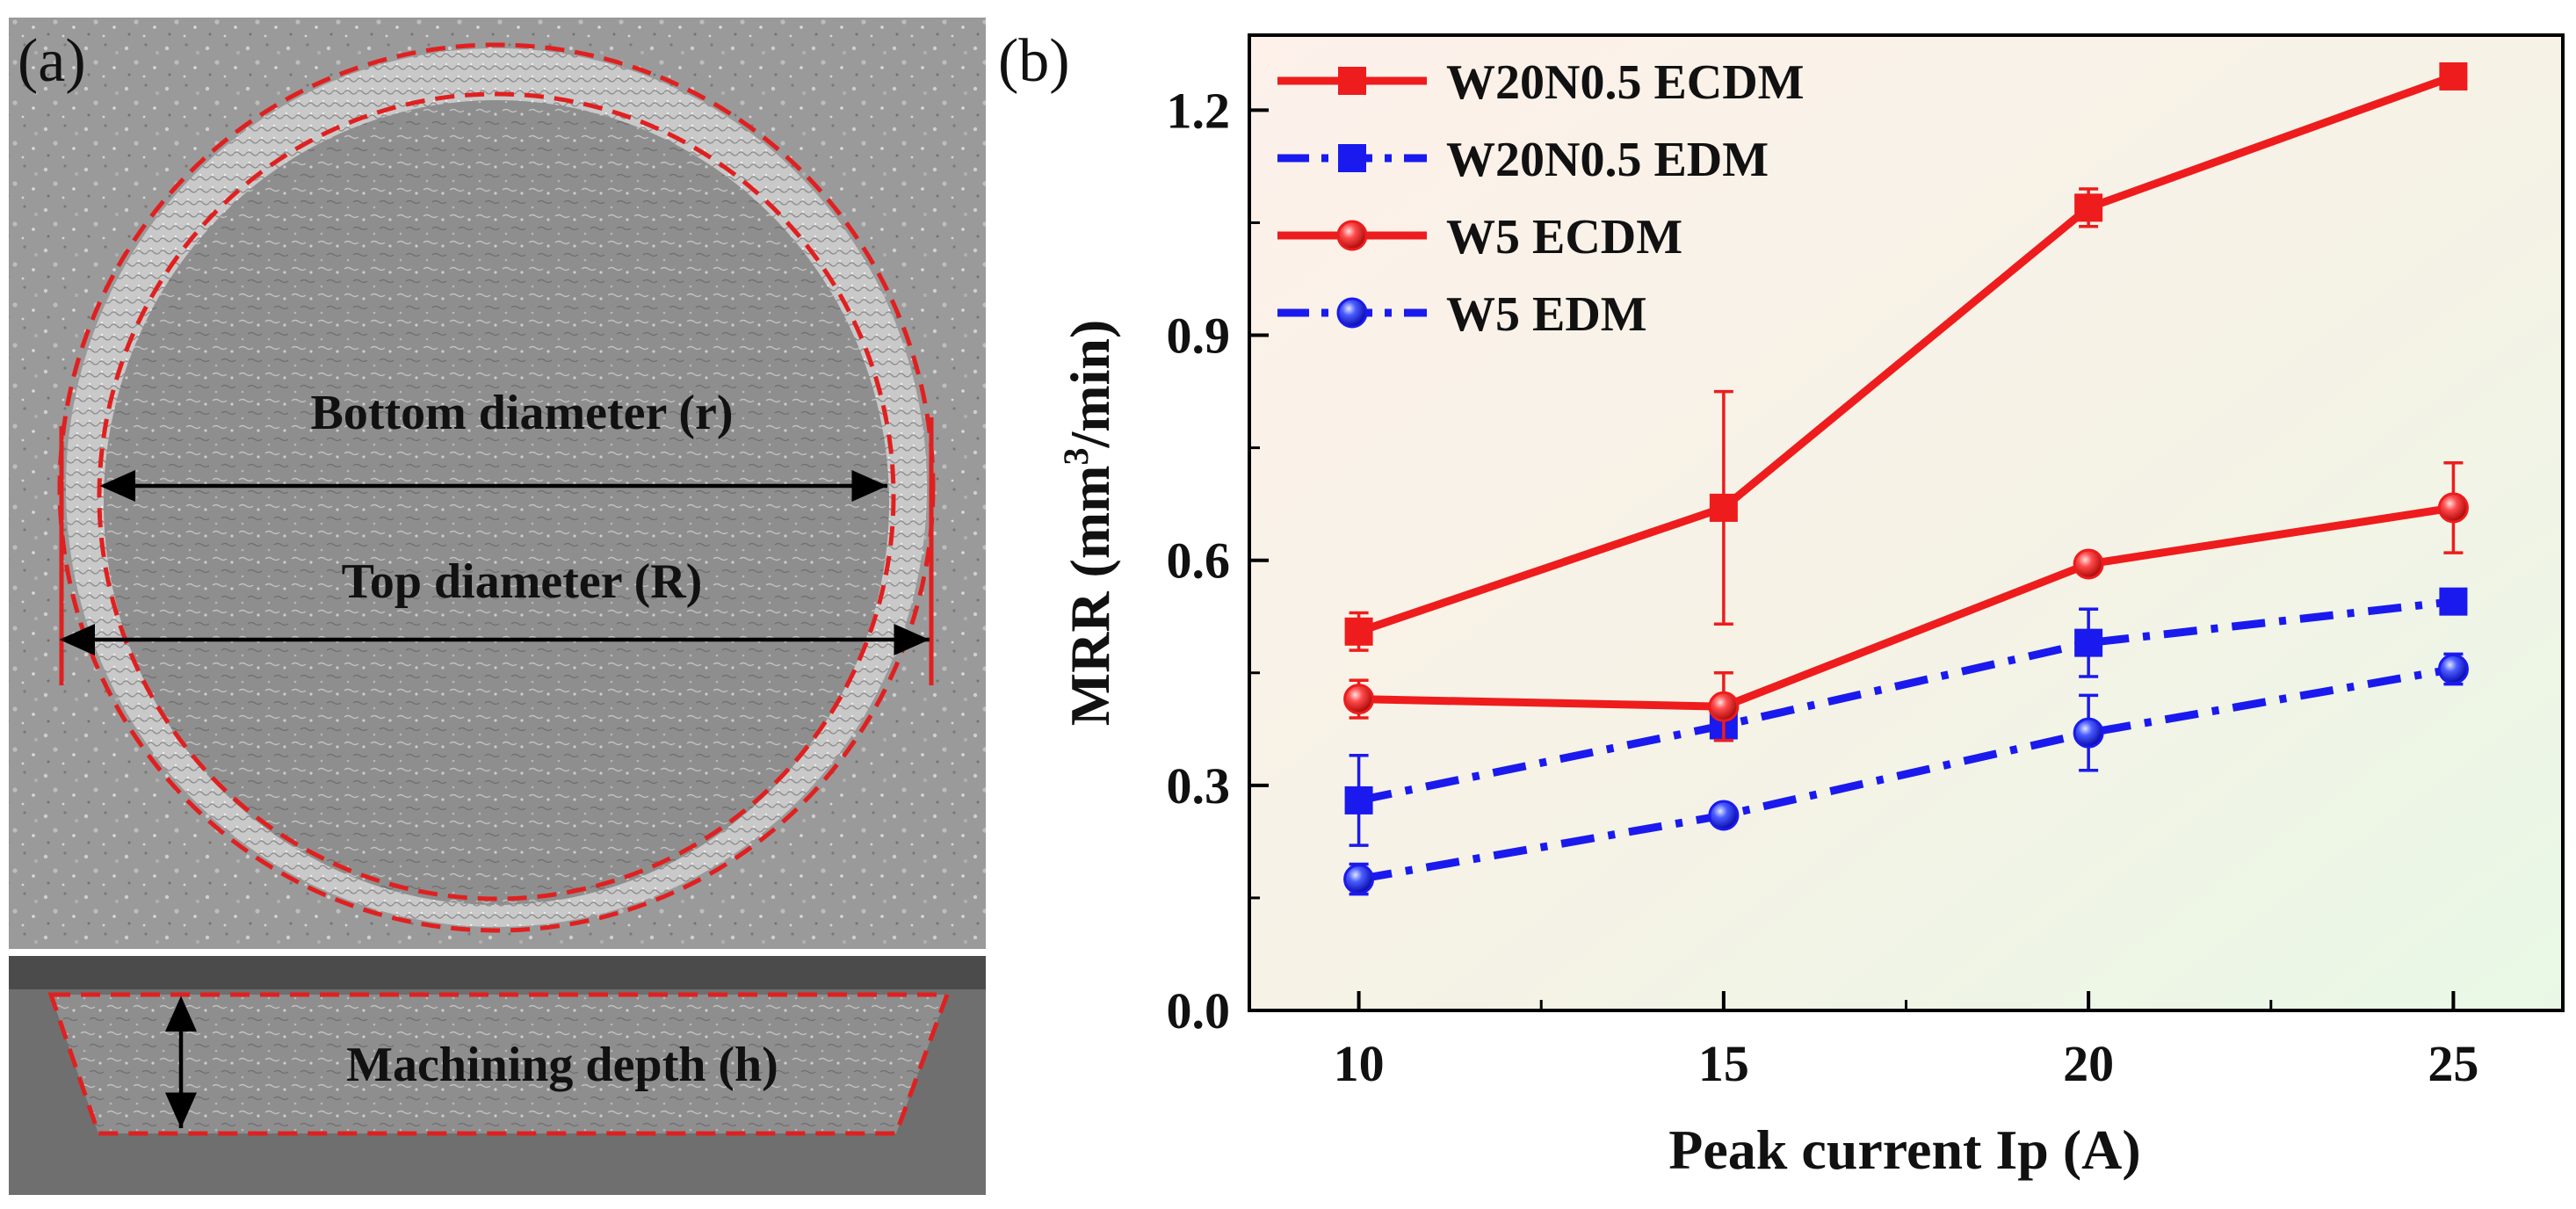 This screenshot has width=2576, height=1209. Describe the element at coordinates (1199, 785) in the screenshot. I see `y-tick-label: 0.3` at that location.